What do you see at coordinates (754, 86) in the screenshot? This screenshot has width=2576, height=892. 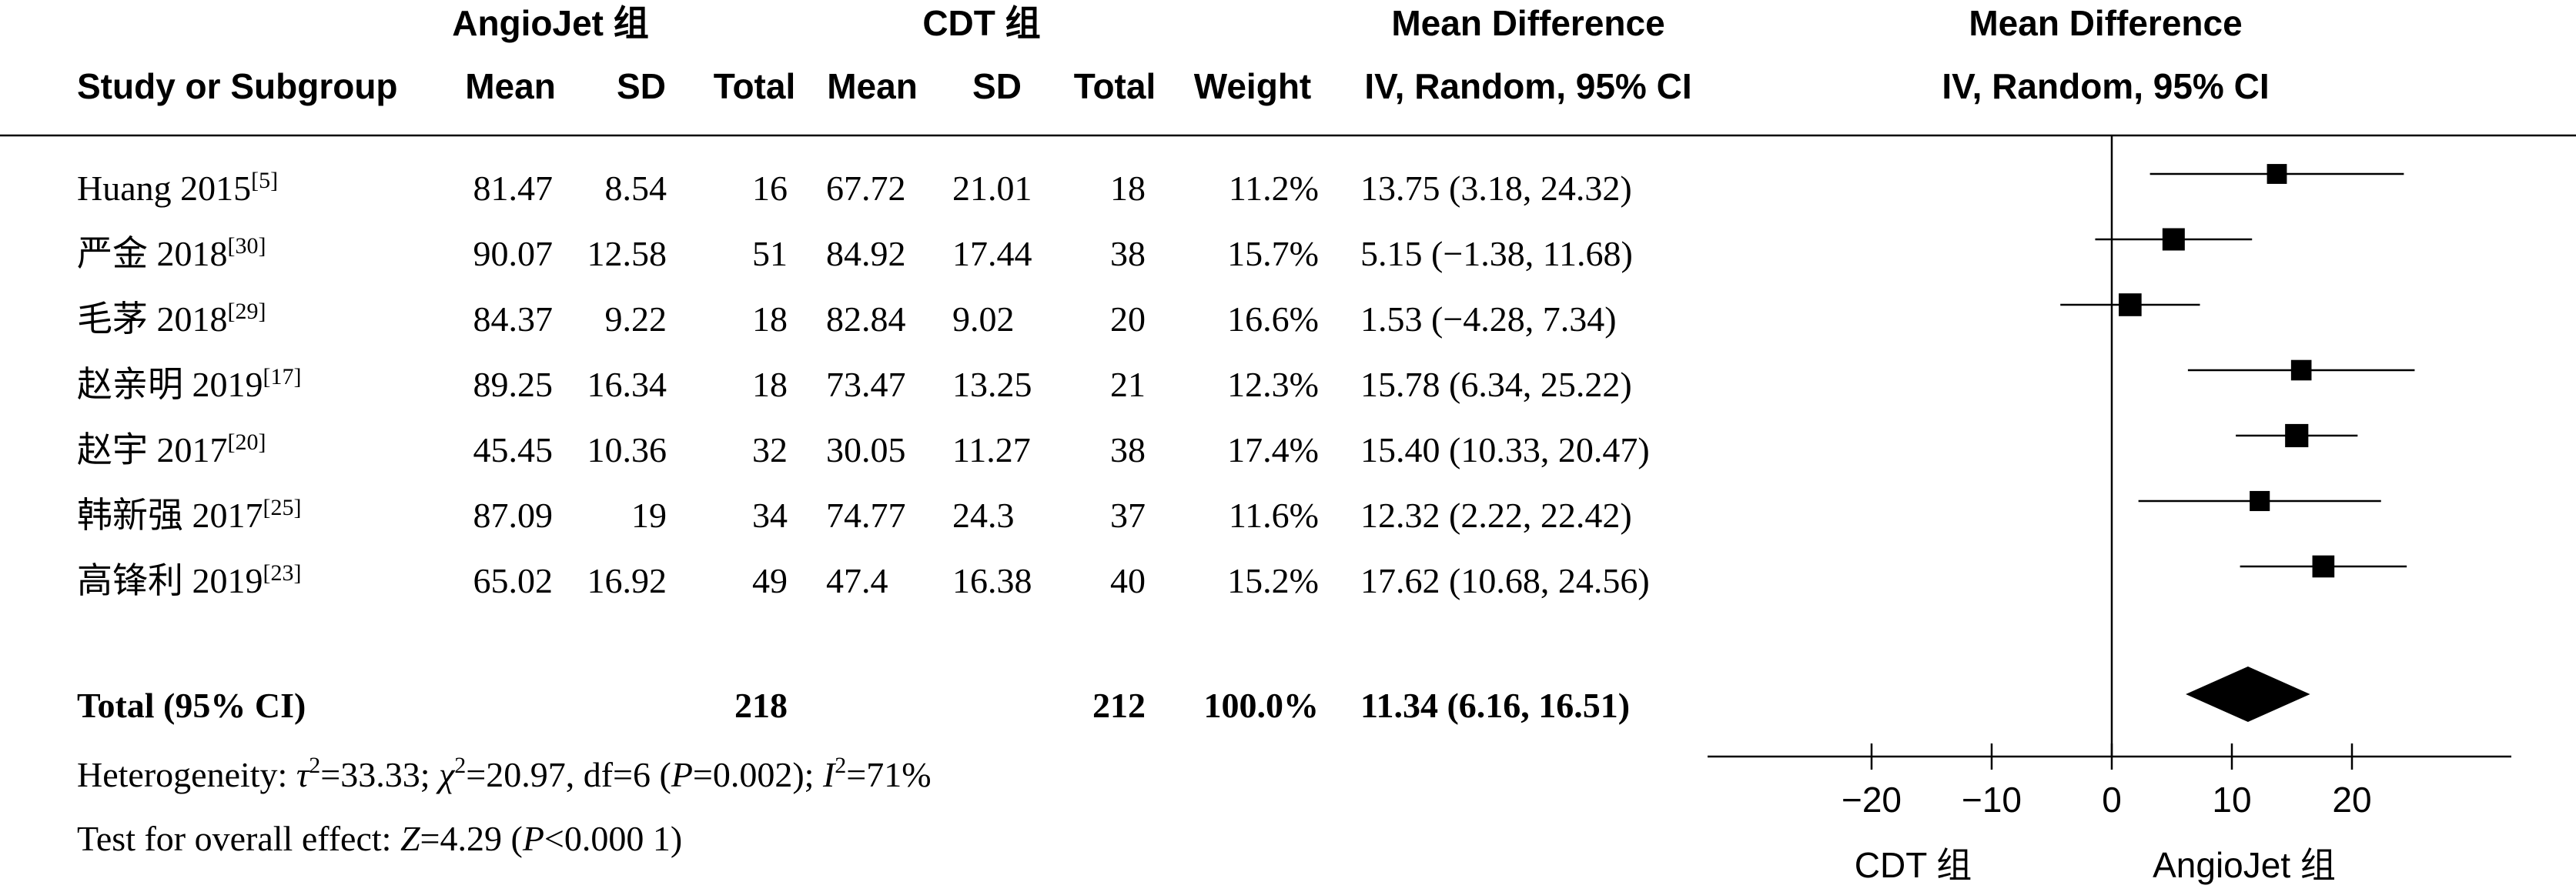 I see `total1-col-header: Total` at bounding box center [754, 86].